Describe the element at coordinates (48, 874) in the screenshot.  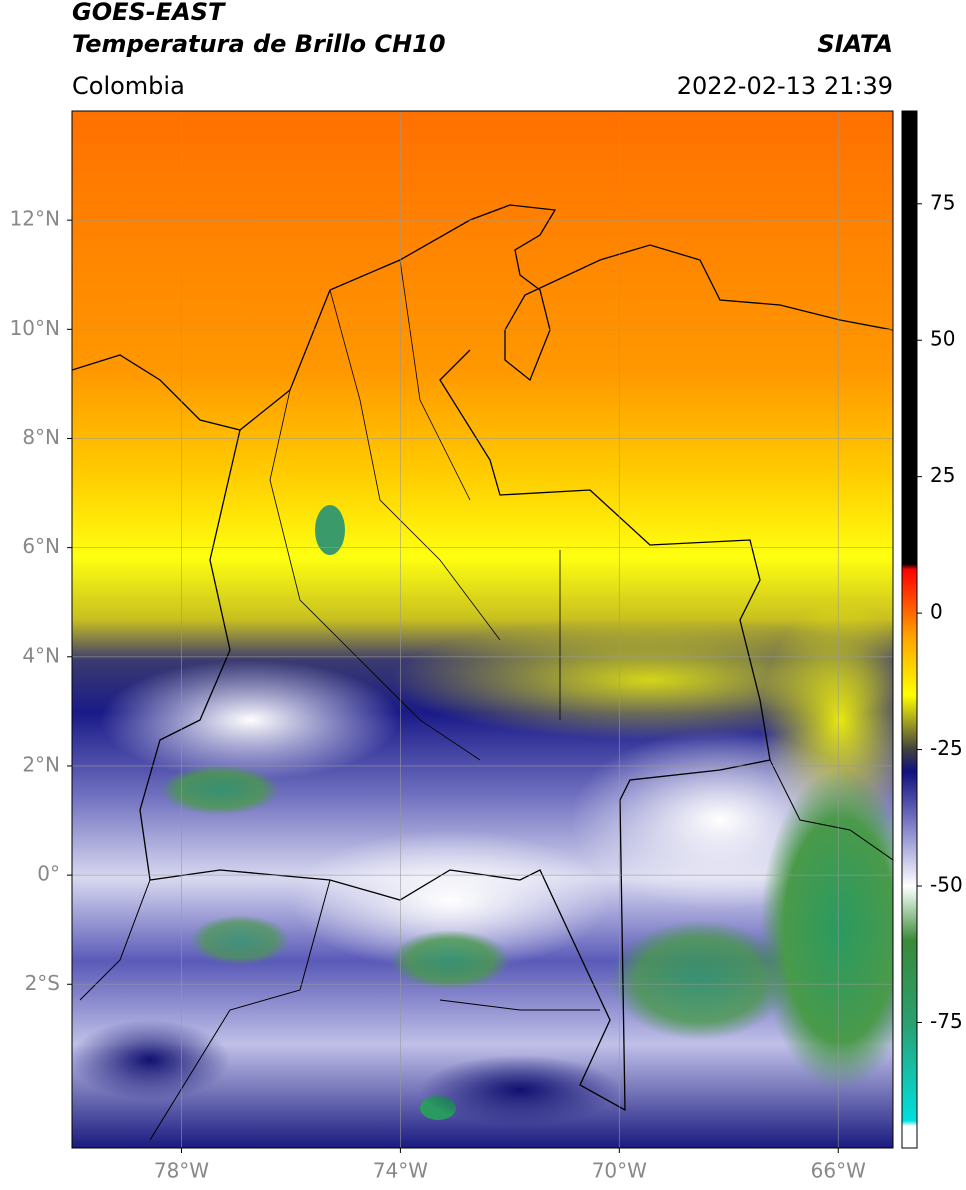
I see `y-tick-label: 0°` at that location.